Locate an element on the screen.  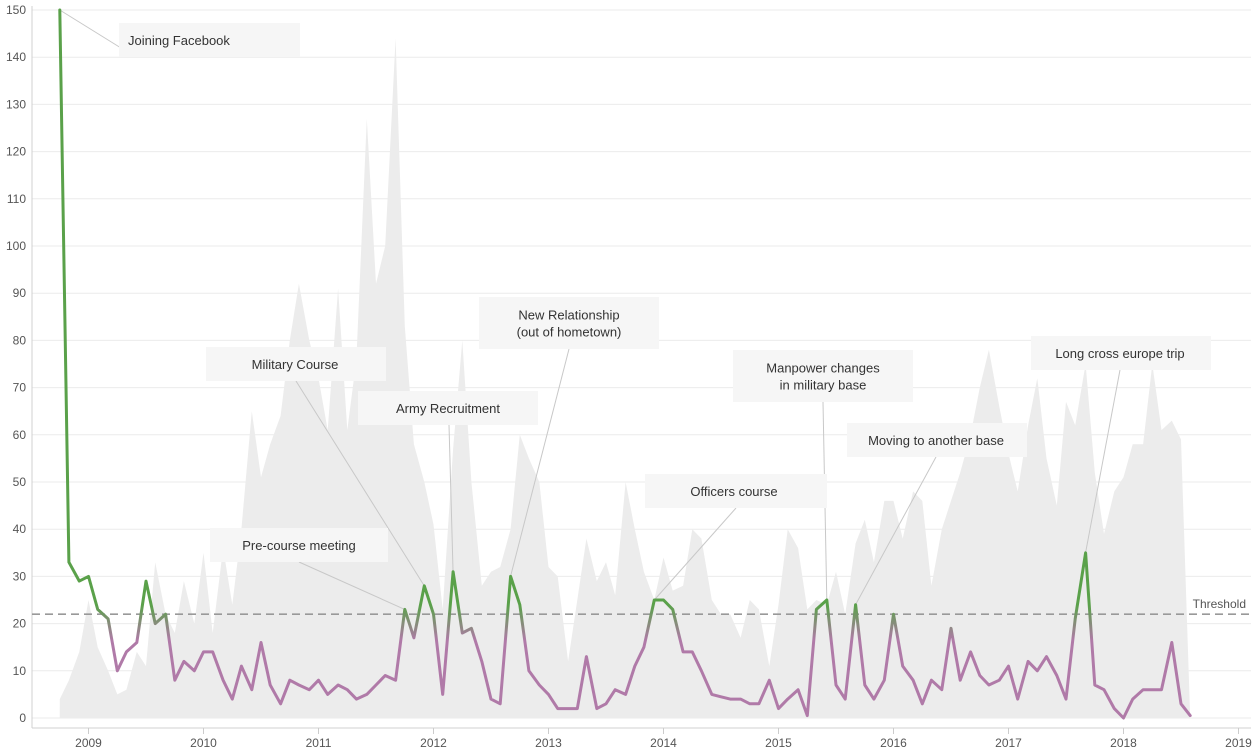
x-tick-label: 2017 is located at coordinates (1008, 743).